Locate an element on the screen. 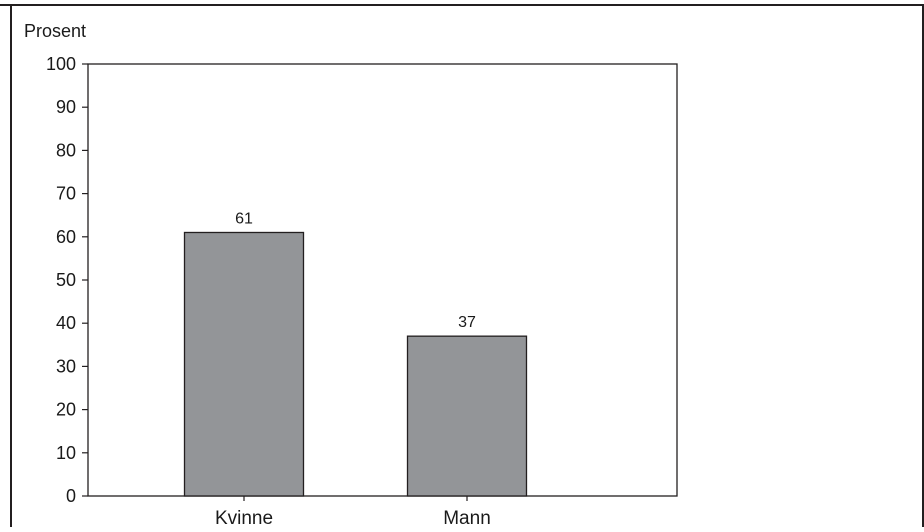  y-axis-title: Prosent is located at coordinates (55, 31).